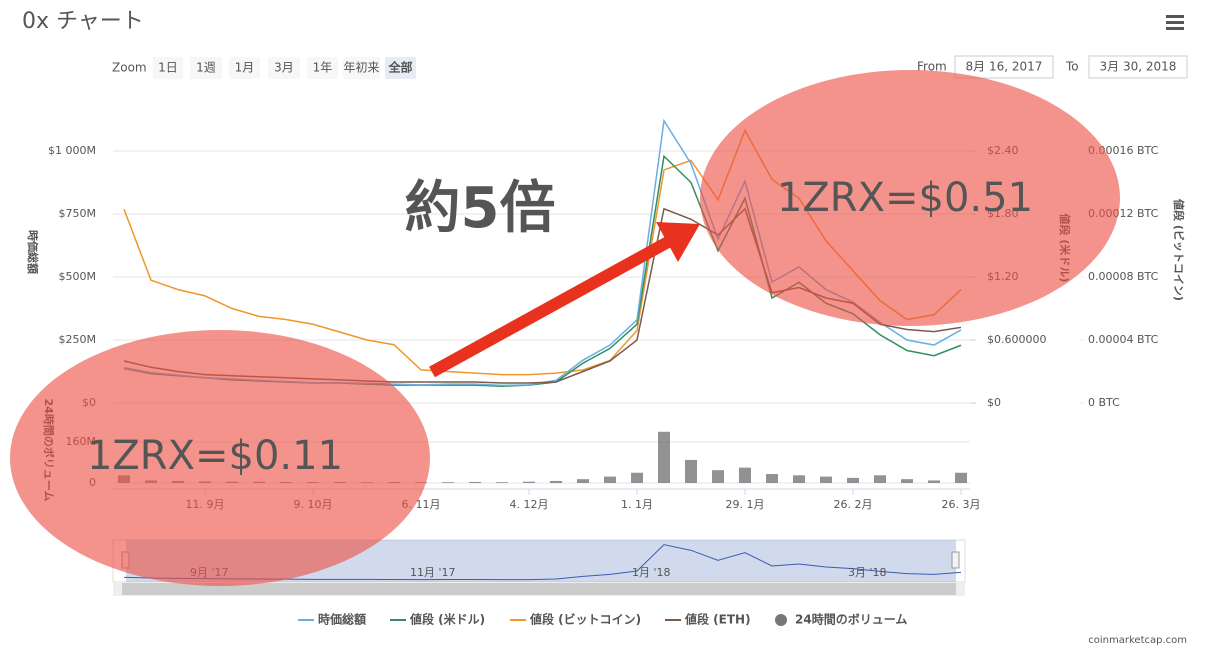  I want to click on legend-label: 値段 (ビットコイン), so click(585, 619).